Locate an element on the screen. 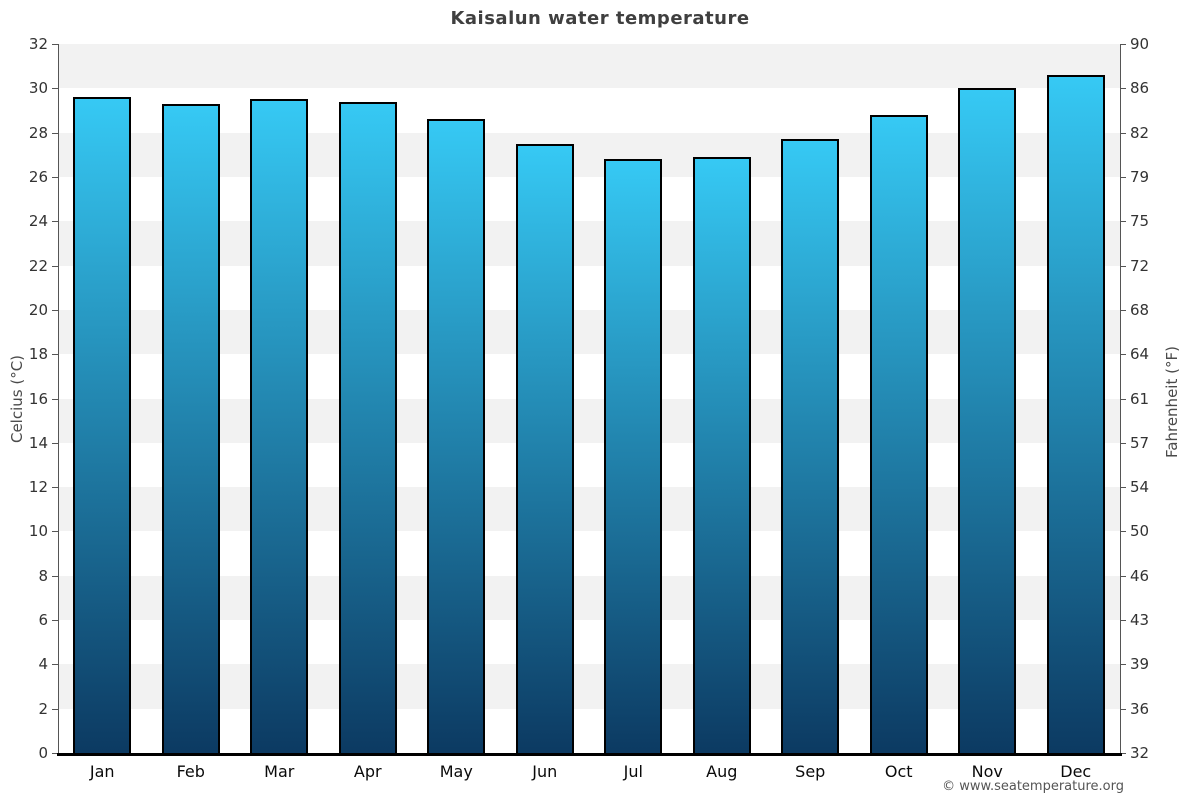  month-label-oct: Oct is located at coordinates (898, 771).